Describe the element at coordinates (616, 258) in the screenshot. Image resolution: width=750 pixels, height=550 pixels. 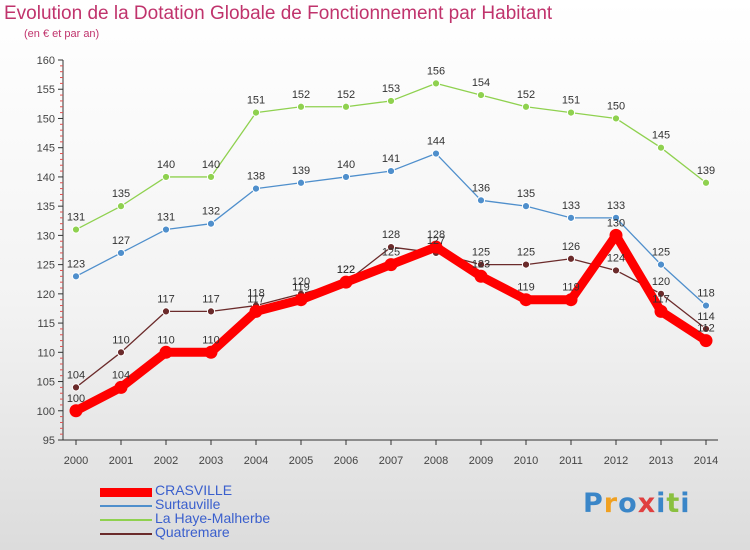
I see `data-label-quatremare: 124` at that location.